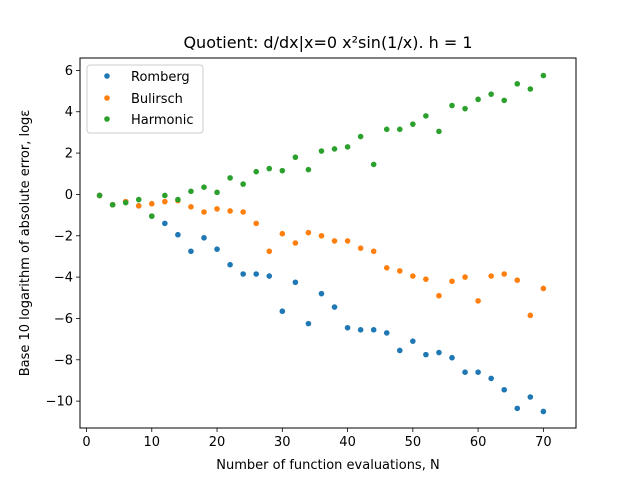  I want to click on legend-box, so click(145, 99).